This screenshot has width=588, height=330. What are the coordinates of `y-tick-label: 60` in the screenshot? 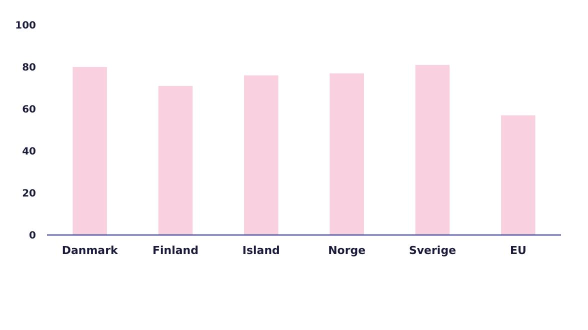 It's located at (29, 110).